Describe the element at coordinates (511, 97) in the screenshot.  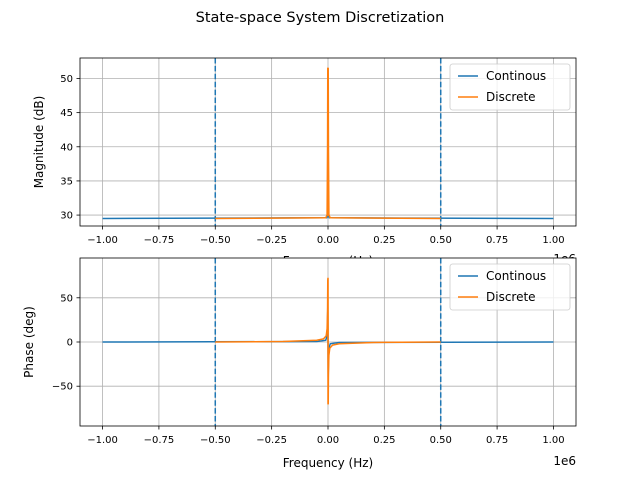
I see `magnitude-legend-label: Discrete` at that location.